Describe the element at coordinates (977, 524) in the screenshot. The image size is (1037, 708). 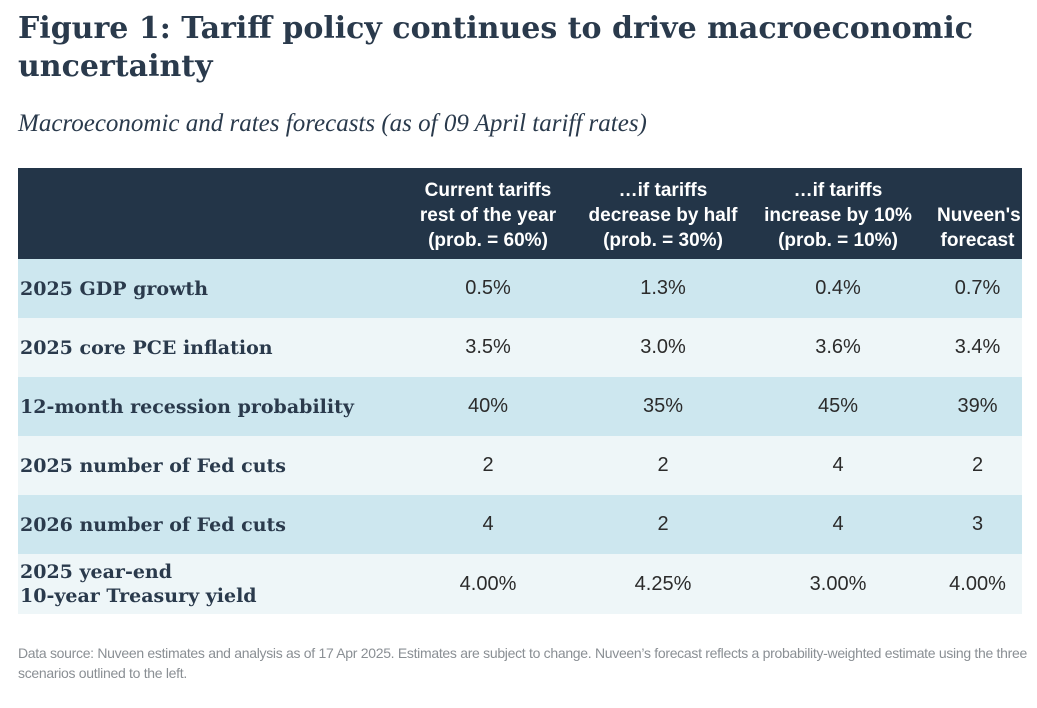
I see `cell-value: 3` at that location.